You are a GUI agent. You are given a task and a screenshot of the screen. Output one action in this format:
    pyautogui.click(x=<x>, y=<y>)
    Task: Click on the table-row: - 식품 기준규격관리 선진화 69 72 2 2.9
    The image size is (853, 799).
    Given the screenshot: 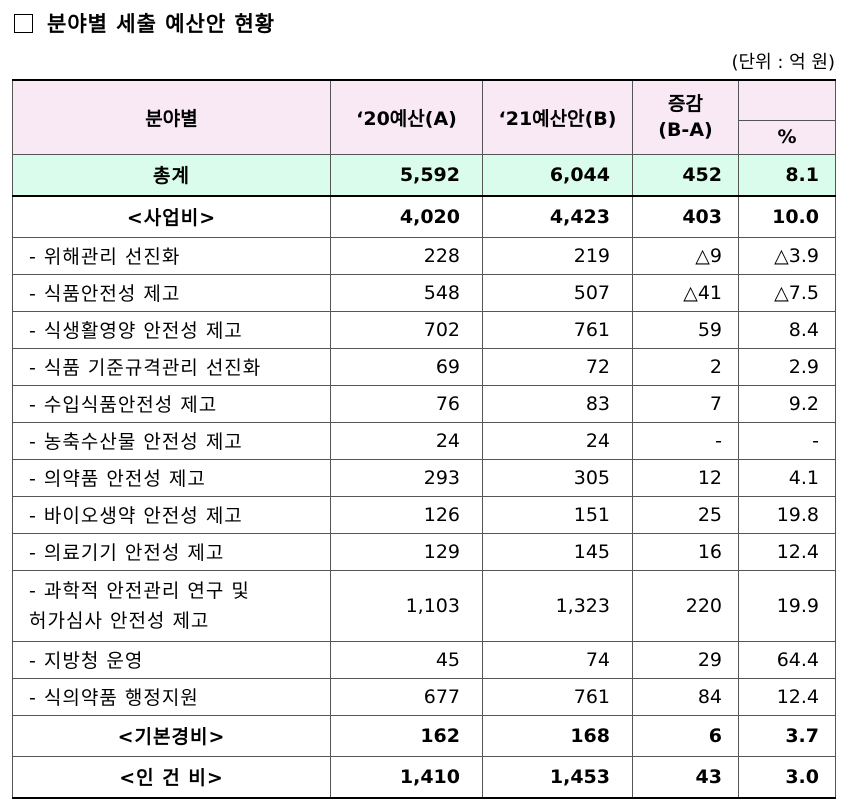 What is the action you would take?
    pyautogui.click(x=424, y=366)
    